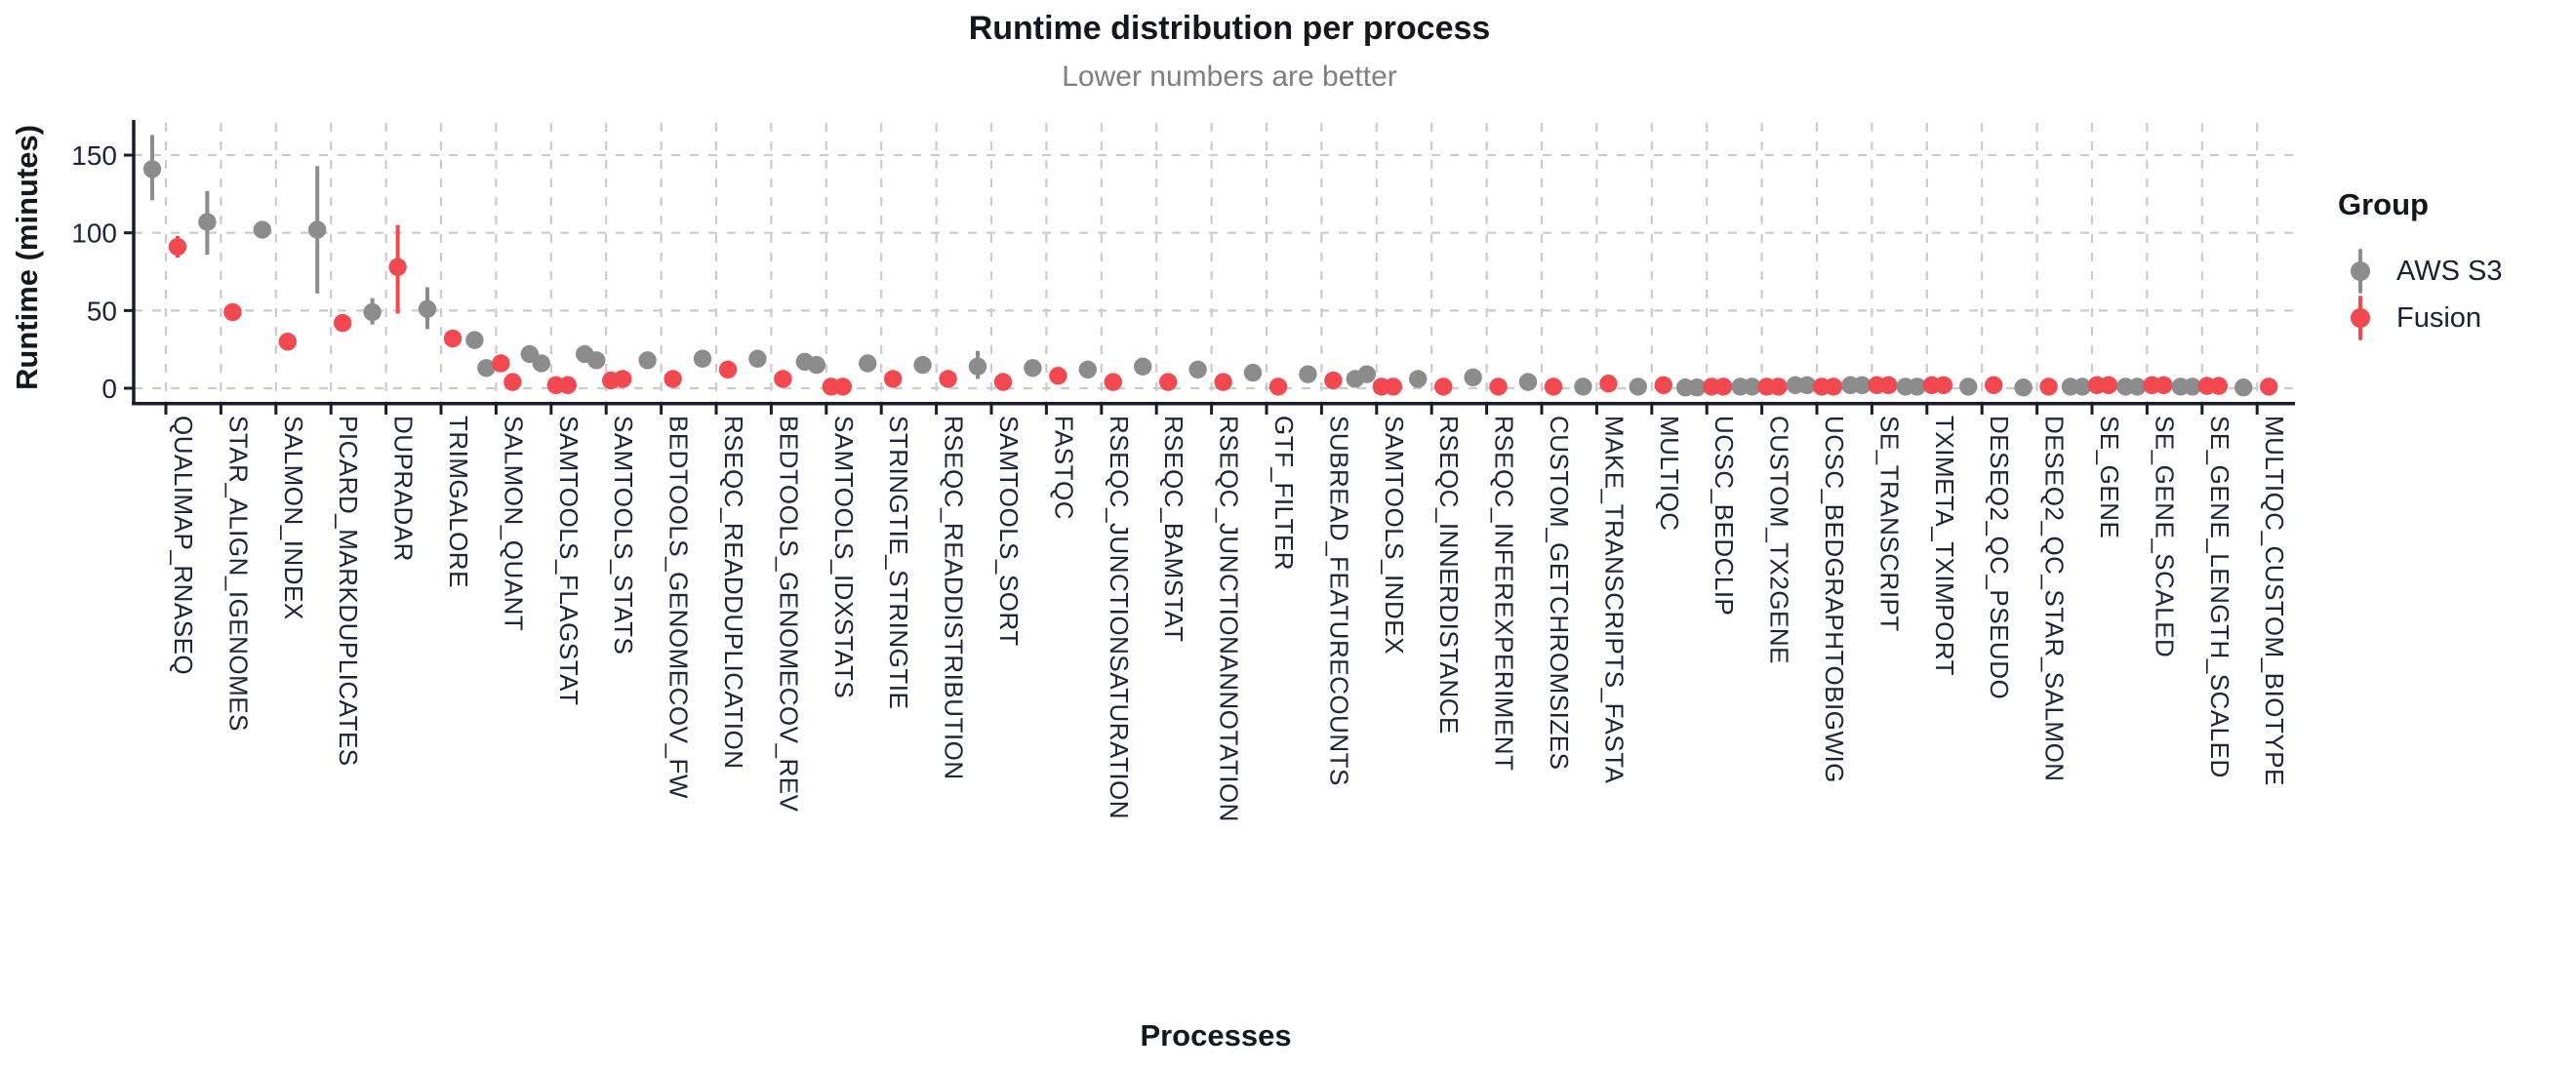 The image size is (2576, 1073). I want to click on x-tick-label: QUALIMAP_RNASEQ, so click(183, 545).